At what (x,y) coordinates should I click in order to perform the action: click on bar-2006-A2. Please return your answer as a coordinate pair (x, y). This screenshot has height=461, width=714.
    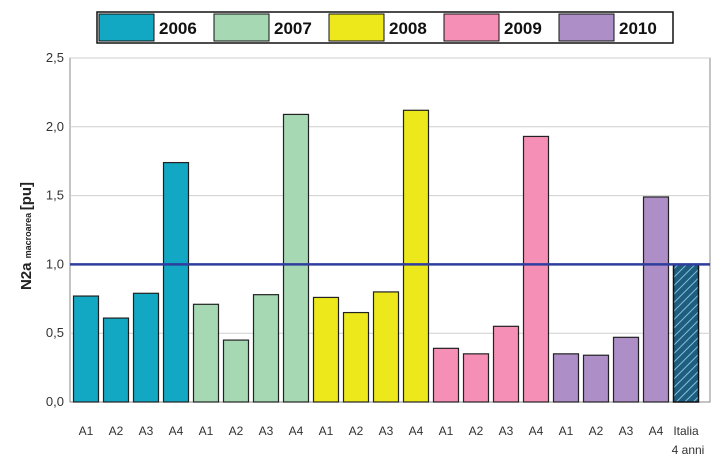
    Looking at the image, I should click on (116, 360).